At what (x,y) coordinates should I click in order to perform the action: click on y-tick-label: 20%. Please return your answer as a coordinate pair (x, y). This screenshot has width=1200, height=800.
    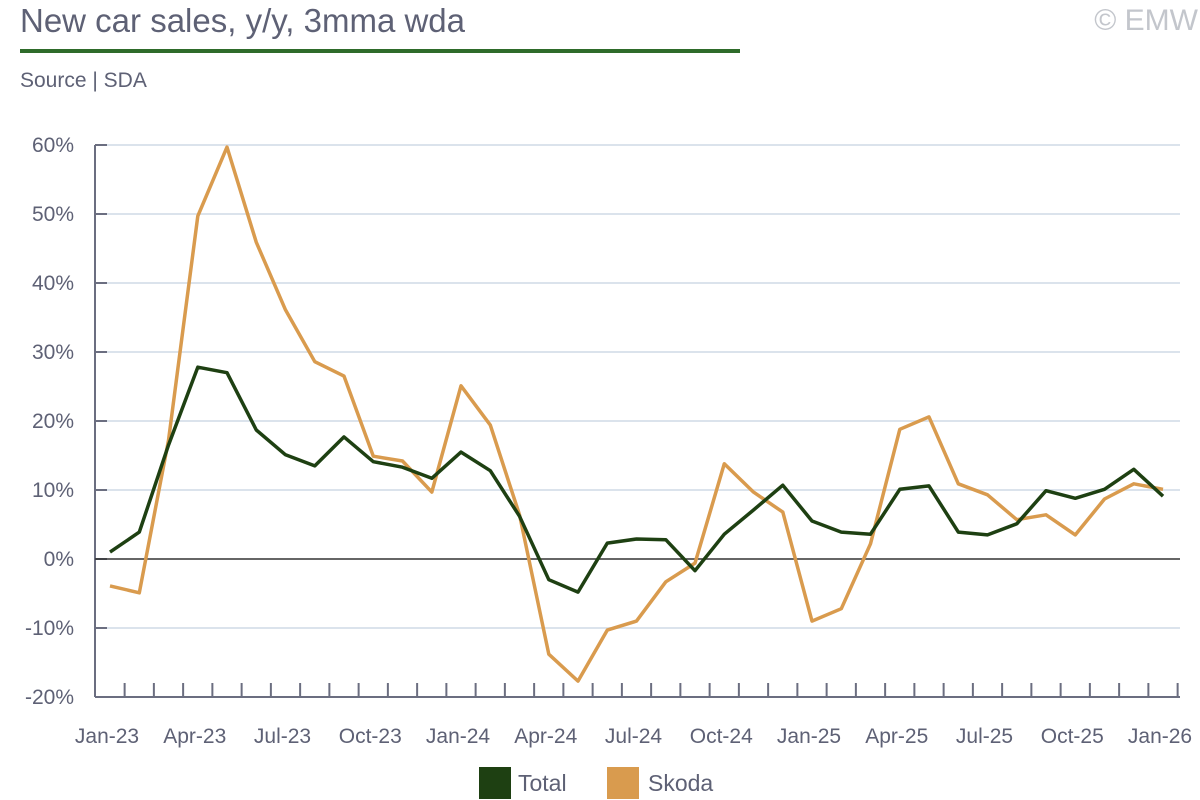
    Looking at the image, I should click on (53, 421).